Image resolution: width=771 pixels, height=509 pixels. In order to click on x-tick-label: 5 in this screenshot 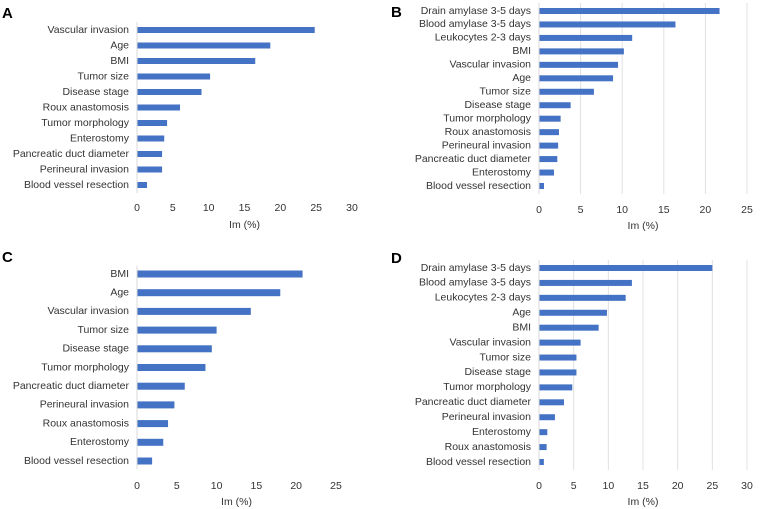, I will do `click(574, 486)`.